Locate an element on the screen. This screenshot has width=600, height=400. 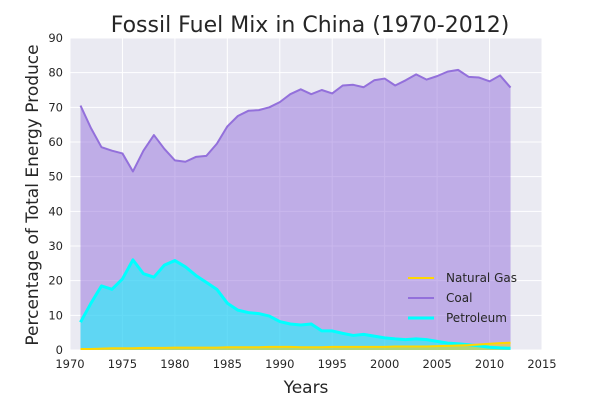
y-tick-labels: 0 10 20 30 40 50 60 70 80 90 is located at coordinates (55, 194).